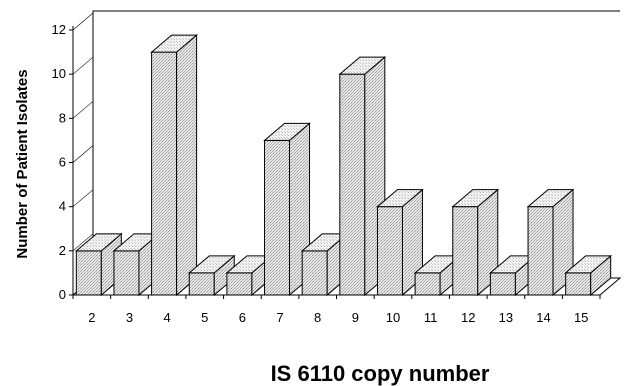 Image resolution: width=628 pixels, height=386 pixels. Describe the element at coordinates (187, 165) in the screenshot. I see `bar-side` at that location.